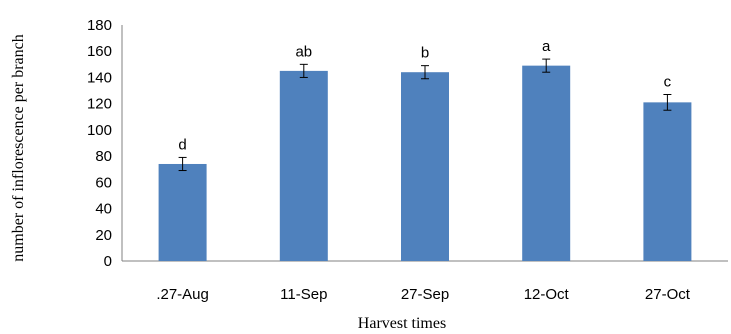 The image size is (731, 334). I want to click on y-axis-title: number of inflorescence per branch, so click(18, 147).